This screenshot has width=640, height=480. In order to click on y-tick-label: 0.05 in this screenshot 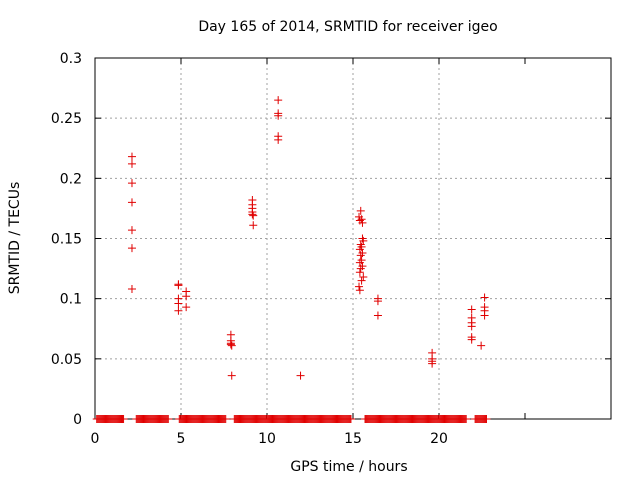, I will do `click(66, 360)`.